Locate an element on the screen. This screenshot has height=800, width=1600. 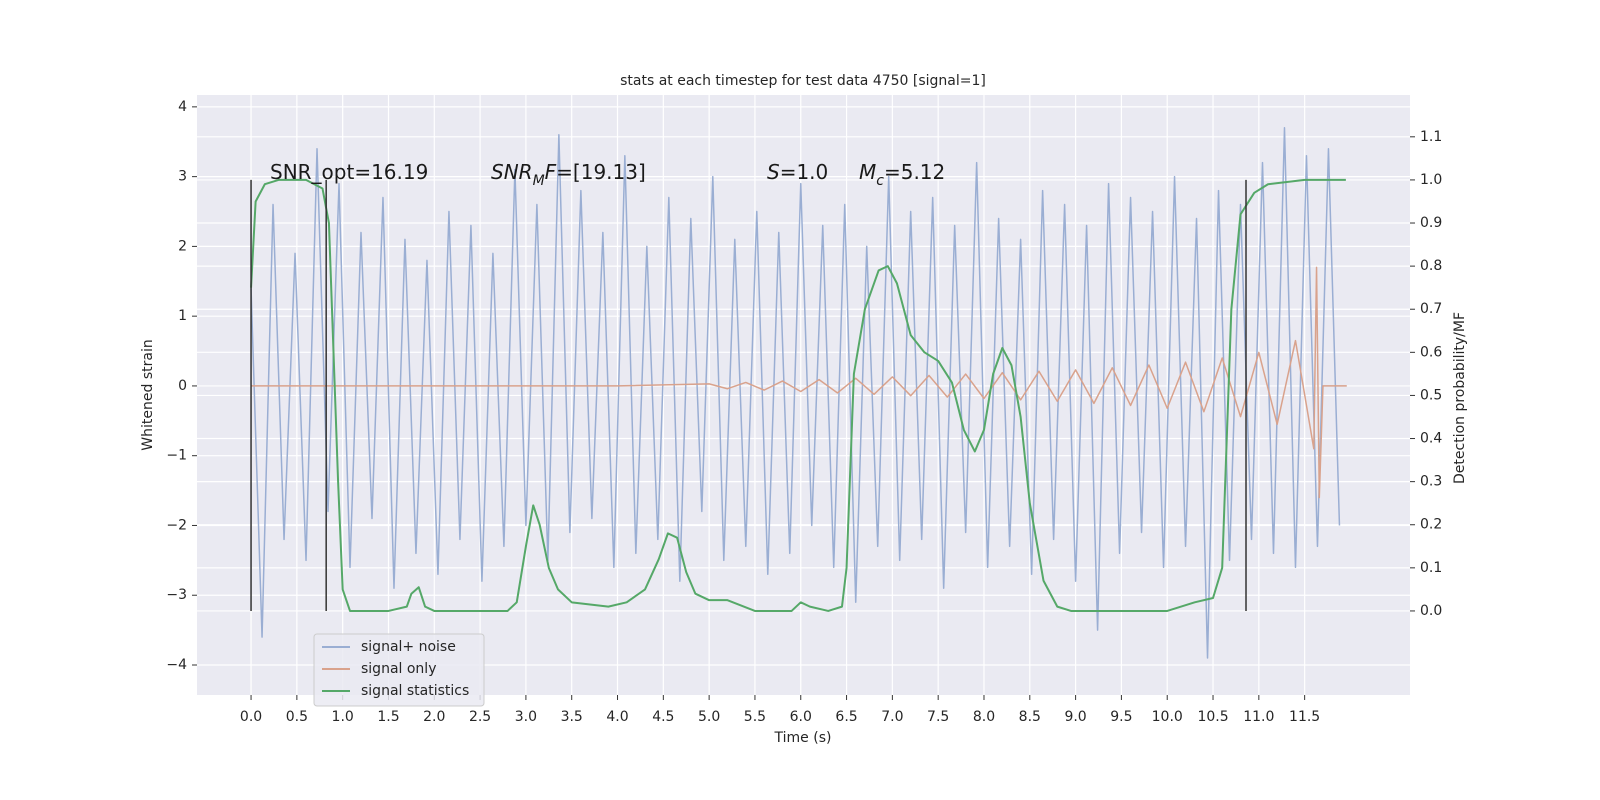
x-tick-label: 8.5 is located at coordinates (1030, 717).